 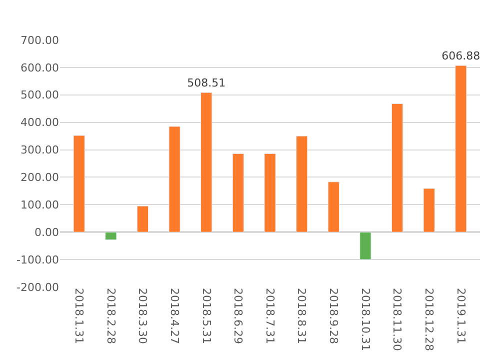 I want to click on y-tick-label: 300.00, so click(x=39, y=150).